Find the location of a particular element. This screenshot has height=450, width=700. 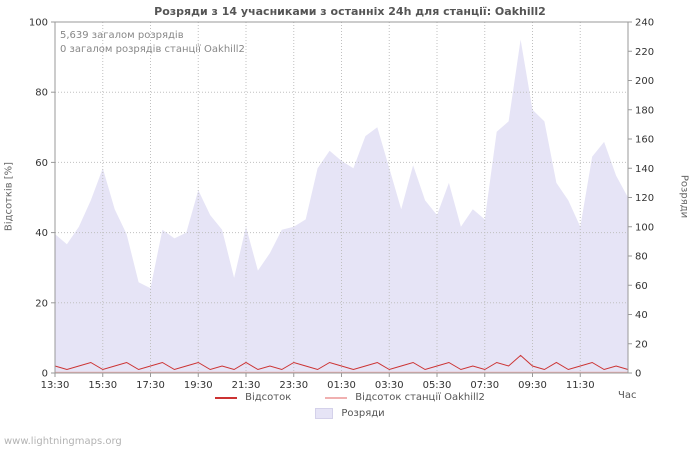

legend-item-discharges: Розряди is located at coordinates (350, 413).